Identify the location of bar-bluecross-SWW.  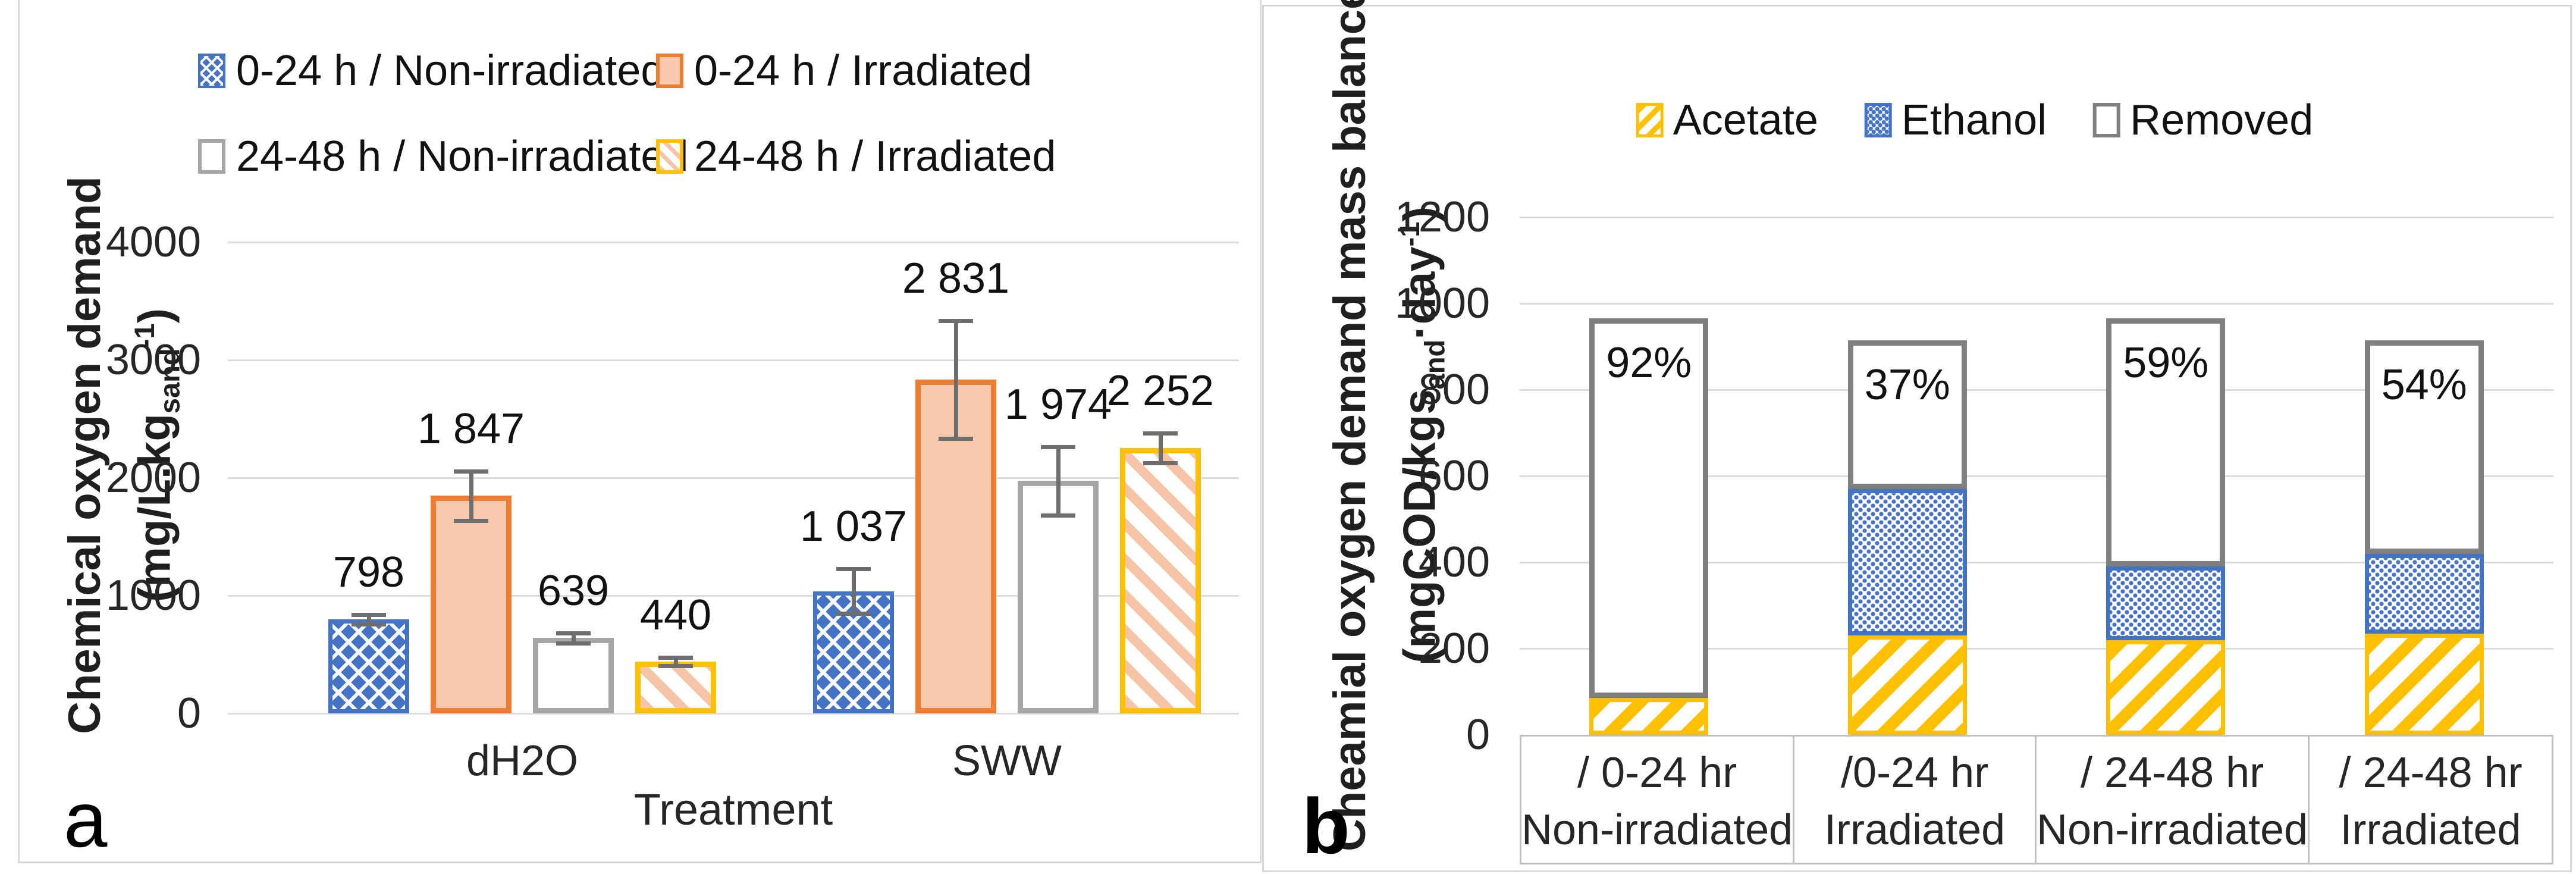
(853, 652).